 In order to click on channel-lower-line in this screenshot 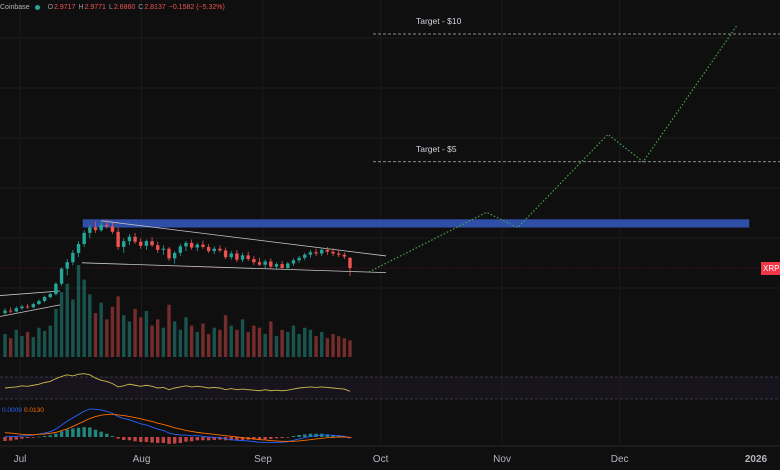, I will do `click(30, 310)`.